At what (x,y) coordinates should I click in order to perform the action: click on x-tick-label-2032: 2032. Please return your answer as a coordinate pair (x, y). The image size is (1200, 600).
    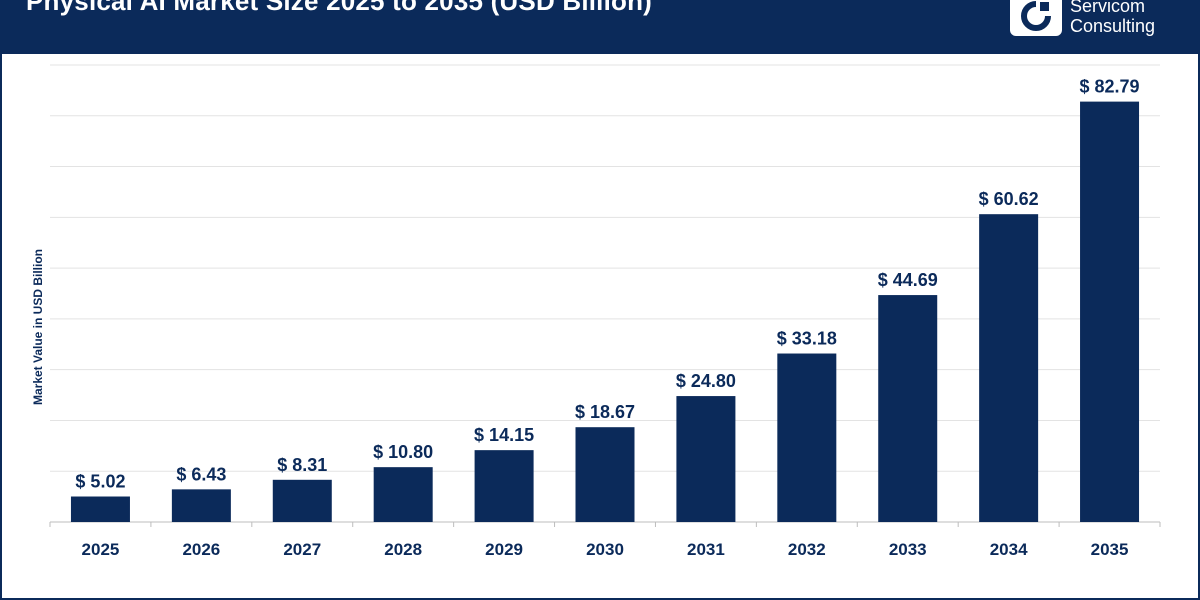
    Looking at the image, I should click on (807, 549).